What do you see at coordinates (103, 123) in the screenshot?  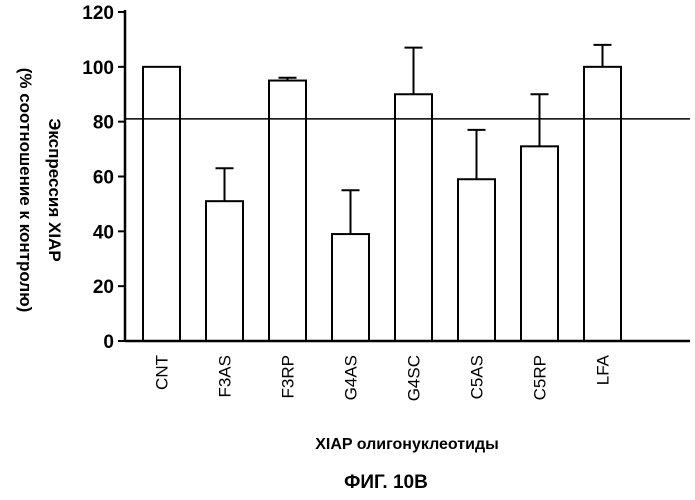 I see `y-tick-label-80: 80` at bounding box center [103, 123].